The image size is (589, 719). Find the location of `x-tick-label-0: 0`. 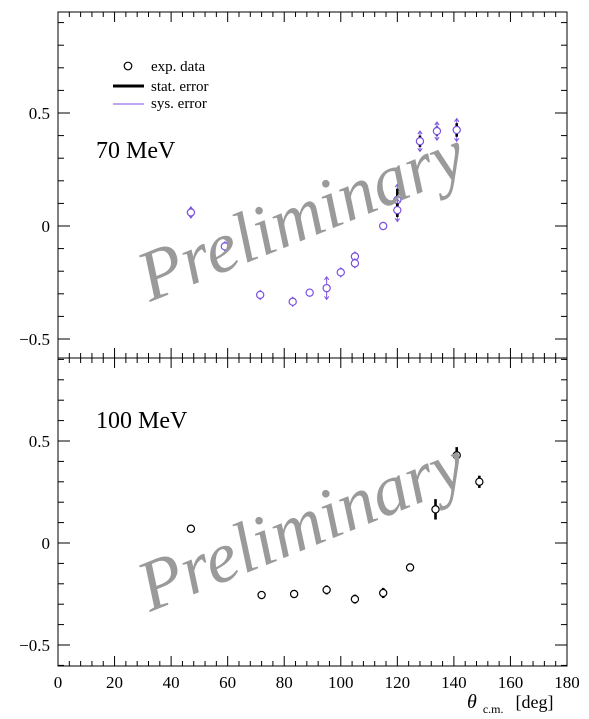

x-tick-label-0: 0 is located at coordinates (58, 682).